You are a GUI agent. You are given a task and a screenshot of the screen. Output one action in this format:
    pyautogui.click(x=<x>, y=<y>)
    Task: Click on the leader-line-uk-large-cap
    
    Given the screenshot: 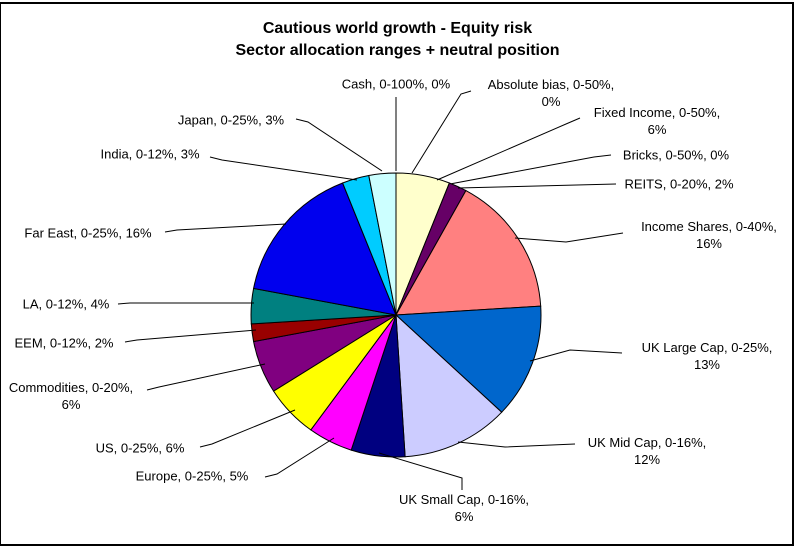 What is the action you would take?
    pyautogui.click(x=576, y=355)
    